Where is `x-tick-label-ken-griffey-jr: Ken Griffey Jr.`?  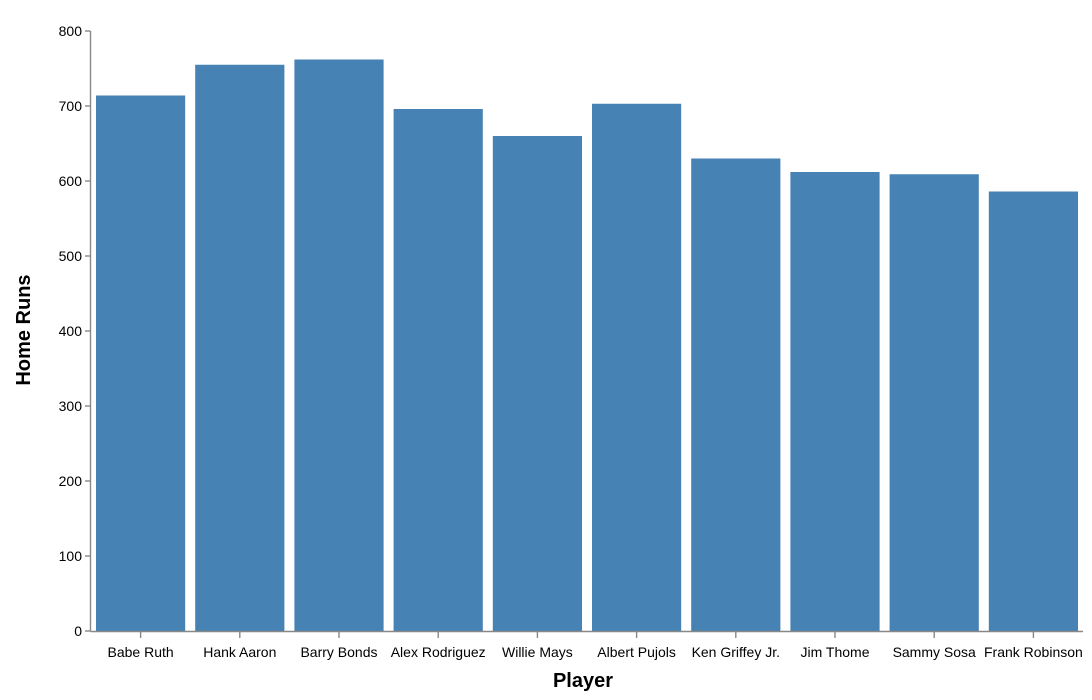 x-tick-label-ken-griffey-jr: Ken Griffey Jr. is located at coordinates (736, 652).